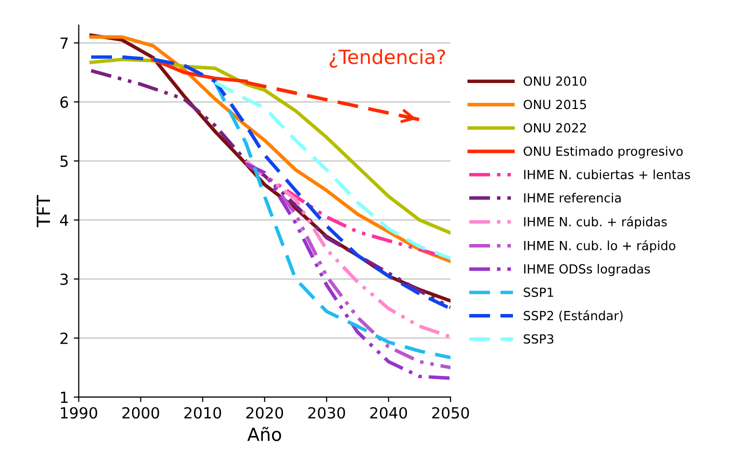 Image resolution: width=729 pixels, height=458 pixels. I want to click on legend-label: IHME N. cub. lo + rápido, so click(600, 246).